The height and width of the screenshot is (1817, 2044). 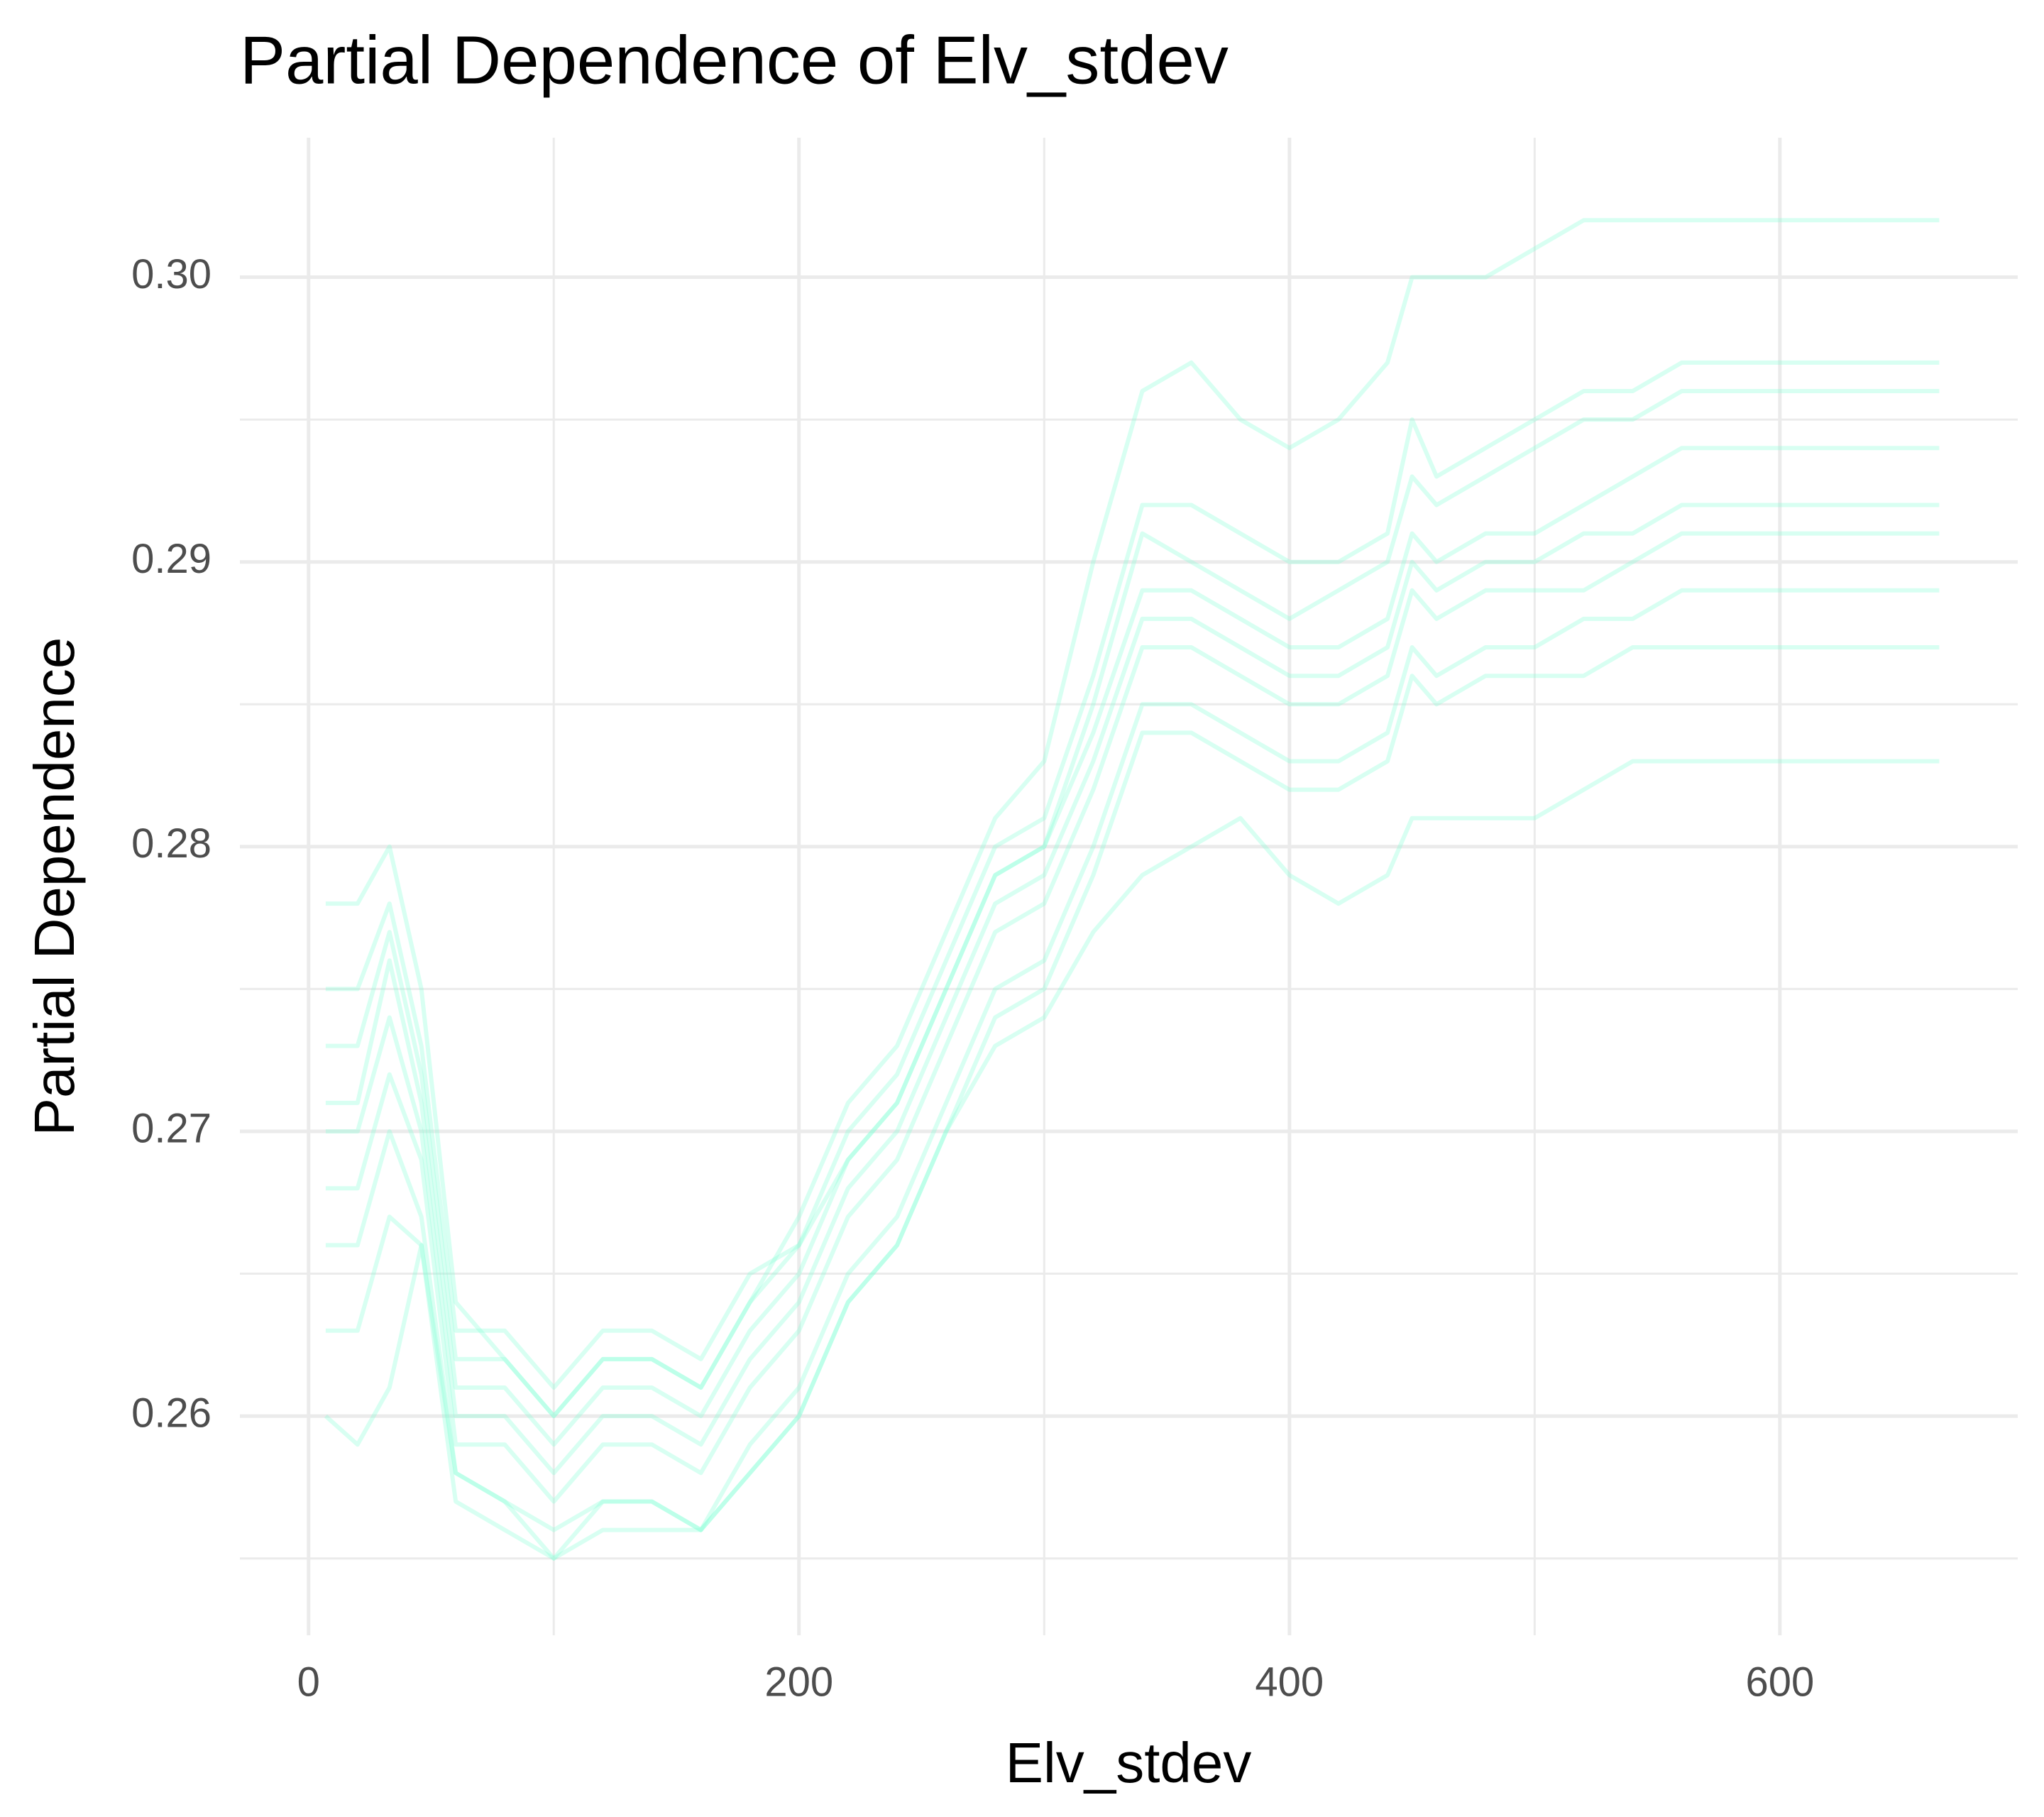 I want to click on x-tick-label: 400, so click(x=1289, y=1682).